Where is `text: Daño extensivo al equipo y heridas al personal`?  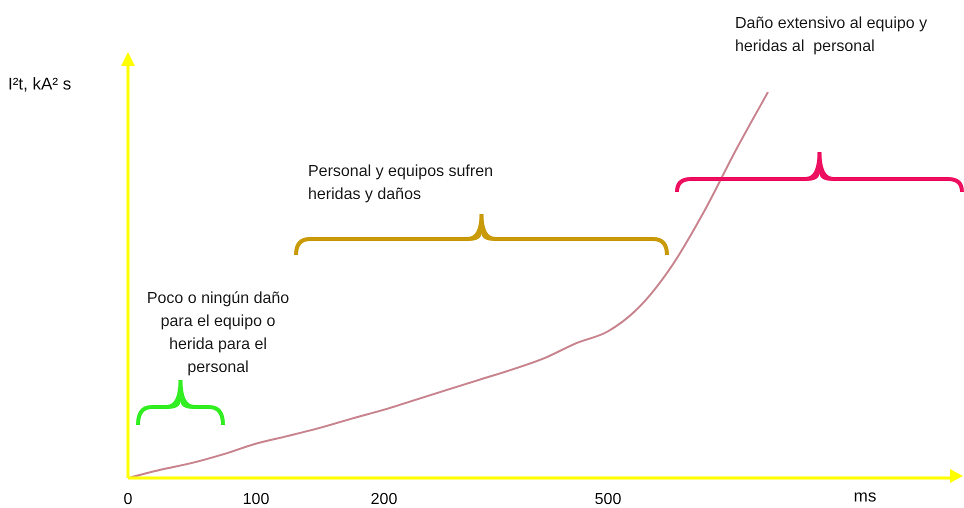 text: Daño extensivo al equipo y heridas al personal is located at coordinates (831, 35).